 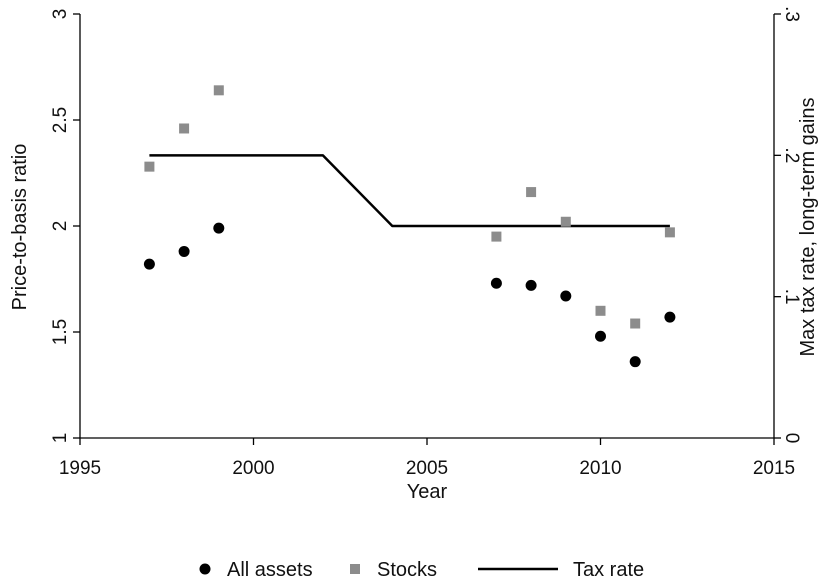 What do you see at coordinates (791, 14) in the screenshot?
I see `right-y-tick-label-.3: .3` at bounding box center [791, 14].